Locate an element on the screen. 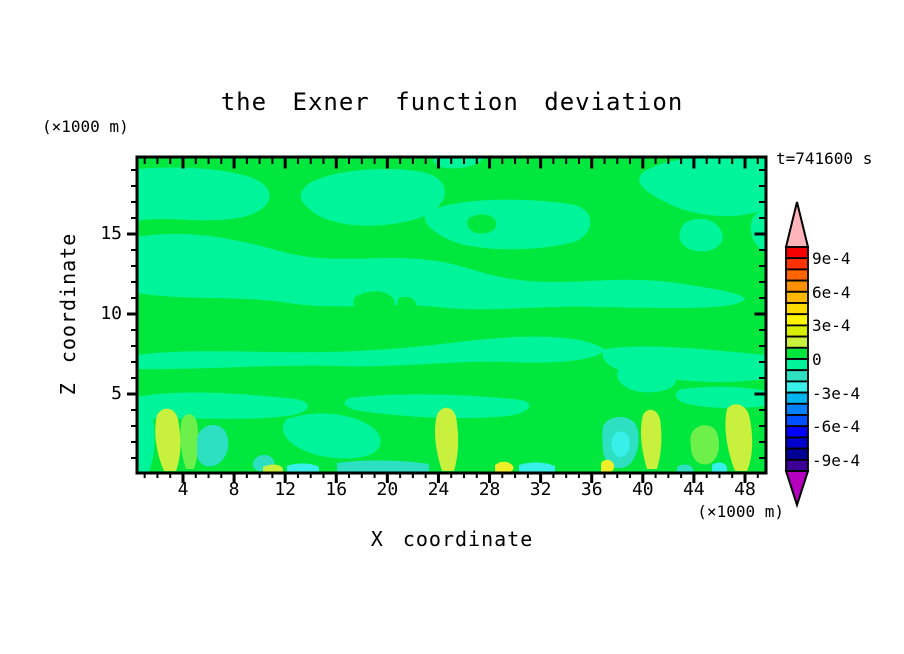 The image size is (904, 654). colorbar is located at coordinates (797, 355).